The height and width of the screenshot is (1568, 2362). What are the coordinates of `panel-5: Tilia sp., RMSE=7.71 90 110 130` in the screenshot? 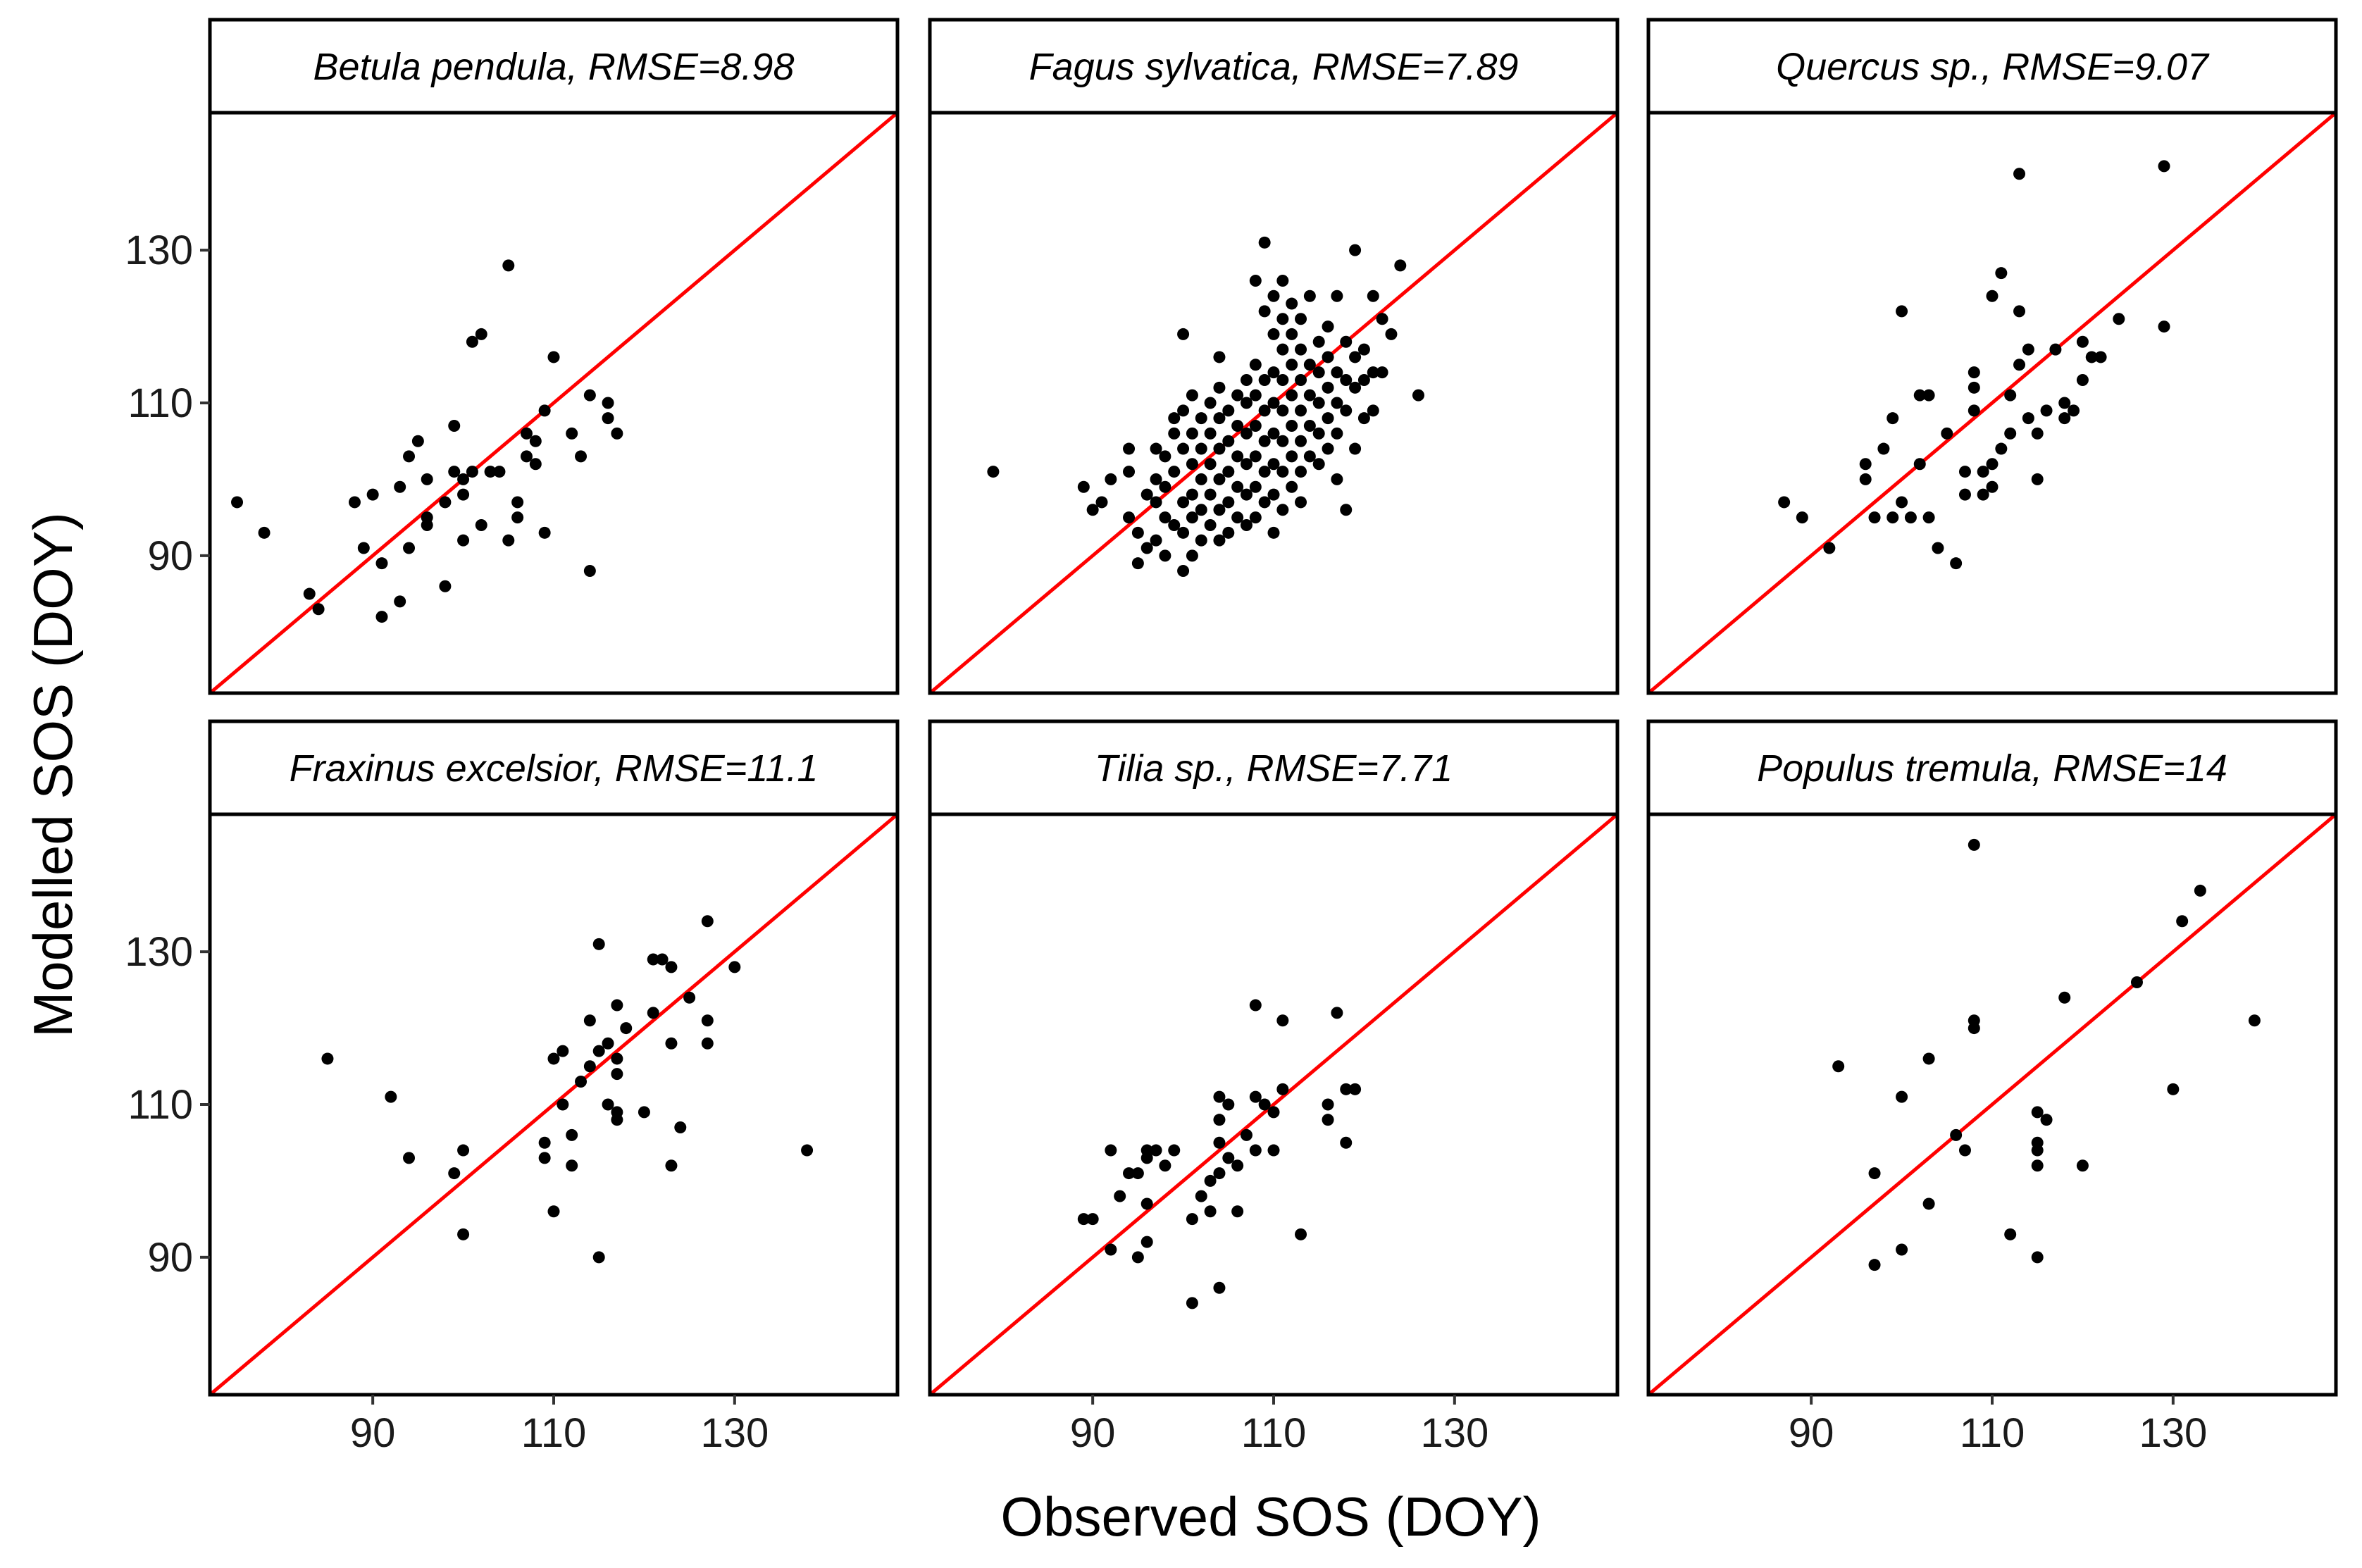 It's located at (1274, 1087).